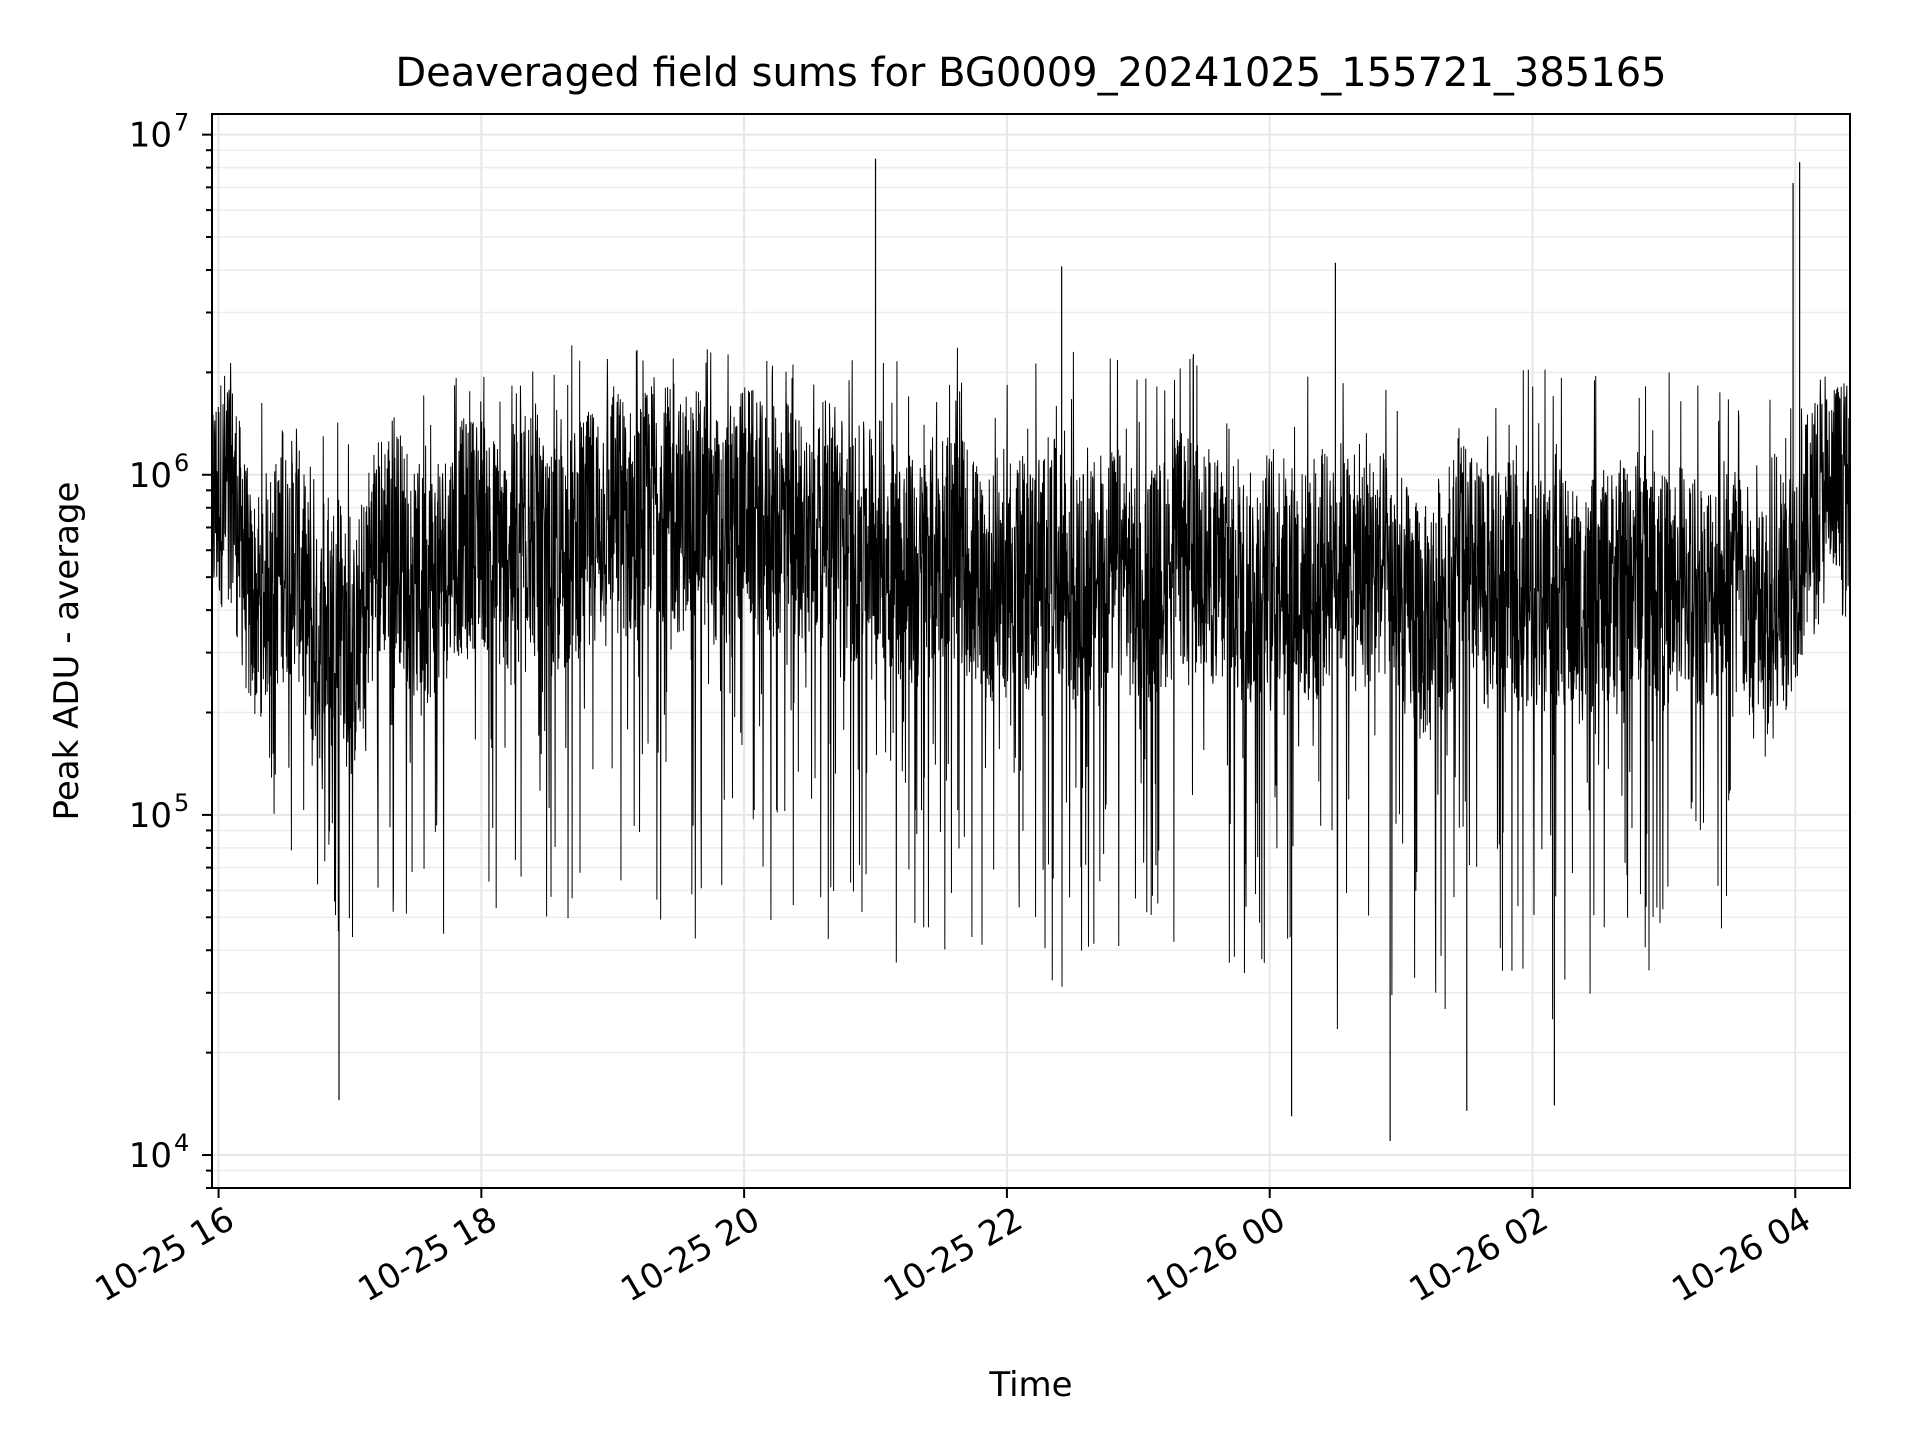  Describe the element at coordinates (181, 803) in the screenshot. I see `y-tick-label-exponent: 5` at that location.